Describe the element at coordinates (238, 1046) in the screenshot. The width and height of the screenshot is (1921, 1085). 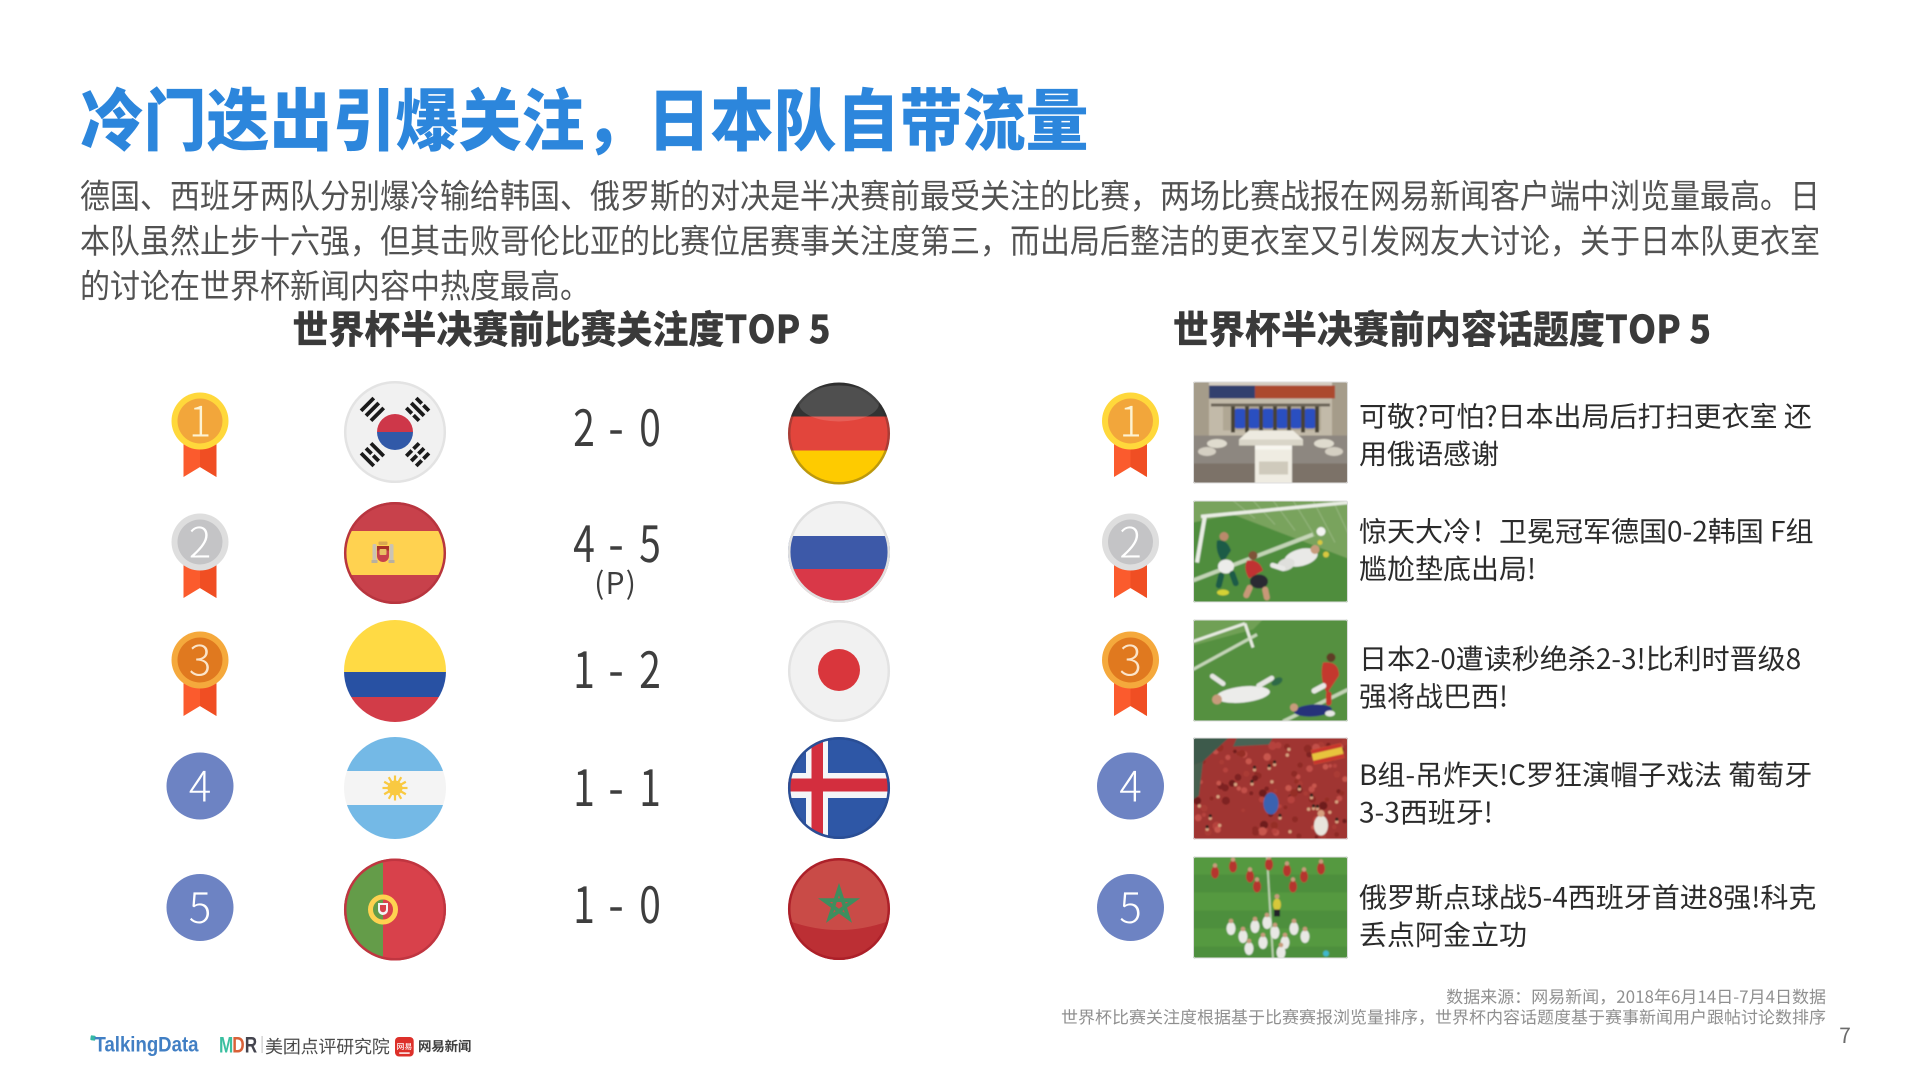
I see `svg-text: D` at that location.